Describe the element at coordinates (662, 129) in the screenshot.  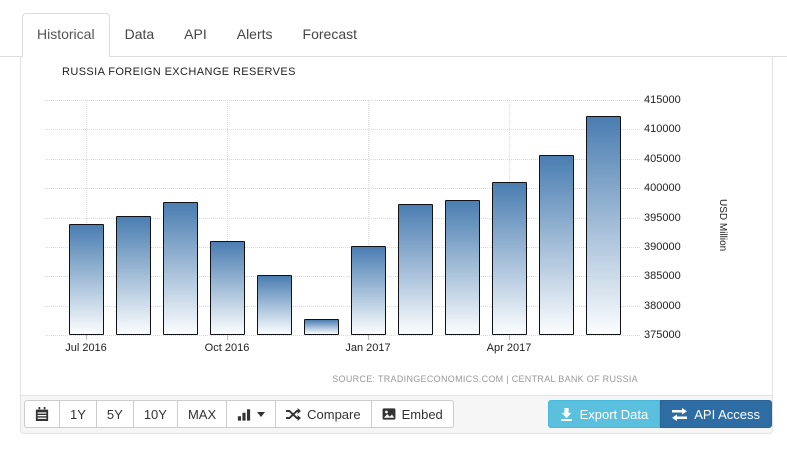
I see `y-axis-tick-label: 410000` at that location.